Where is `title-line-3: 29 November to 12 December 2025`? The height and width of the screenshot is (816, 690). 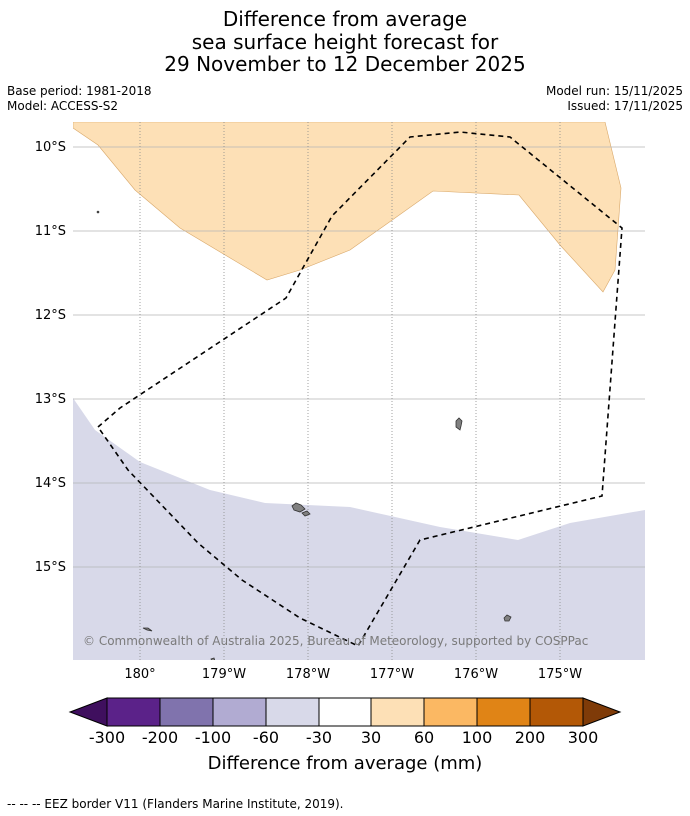
title-line-3: 29 November to 12 December 2025 is located at coordinates (345, 64).